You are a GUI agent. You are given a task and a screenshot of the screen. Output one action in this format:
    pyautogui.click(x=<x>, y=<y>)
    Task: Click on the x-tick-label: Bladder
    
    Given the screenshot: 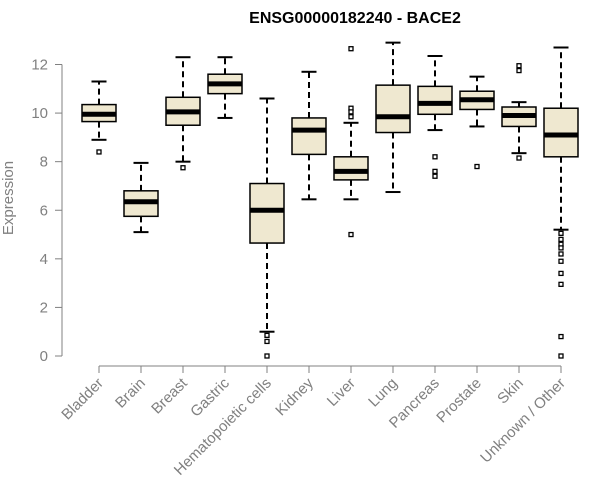 What is the action you would take?
    pyautogui.click(x=82, y=399)
    